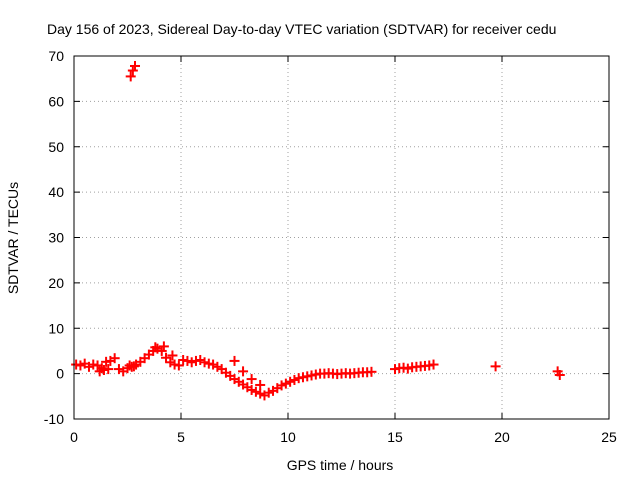  I want to click on y-tick-label: 50, so click(56, 147).